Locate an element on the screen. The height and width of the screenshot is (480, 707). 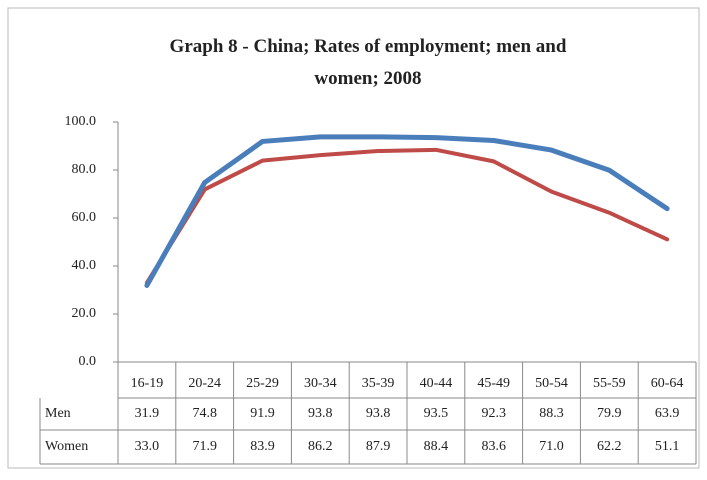
y-tick-label: 80.0 is located at coordinates (84, 169).